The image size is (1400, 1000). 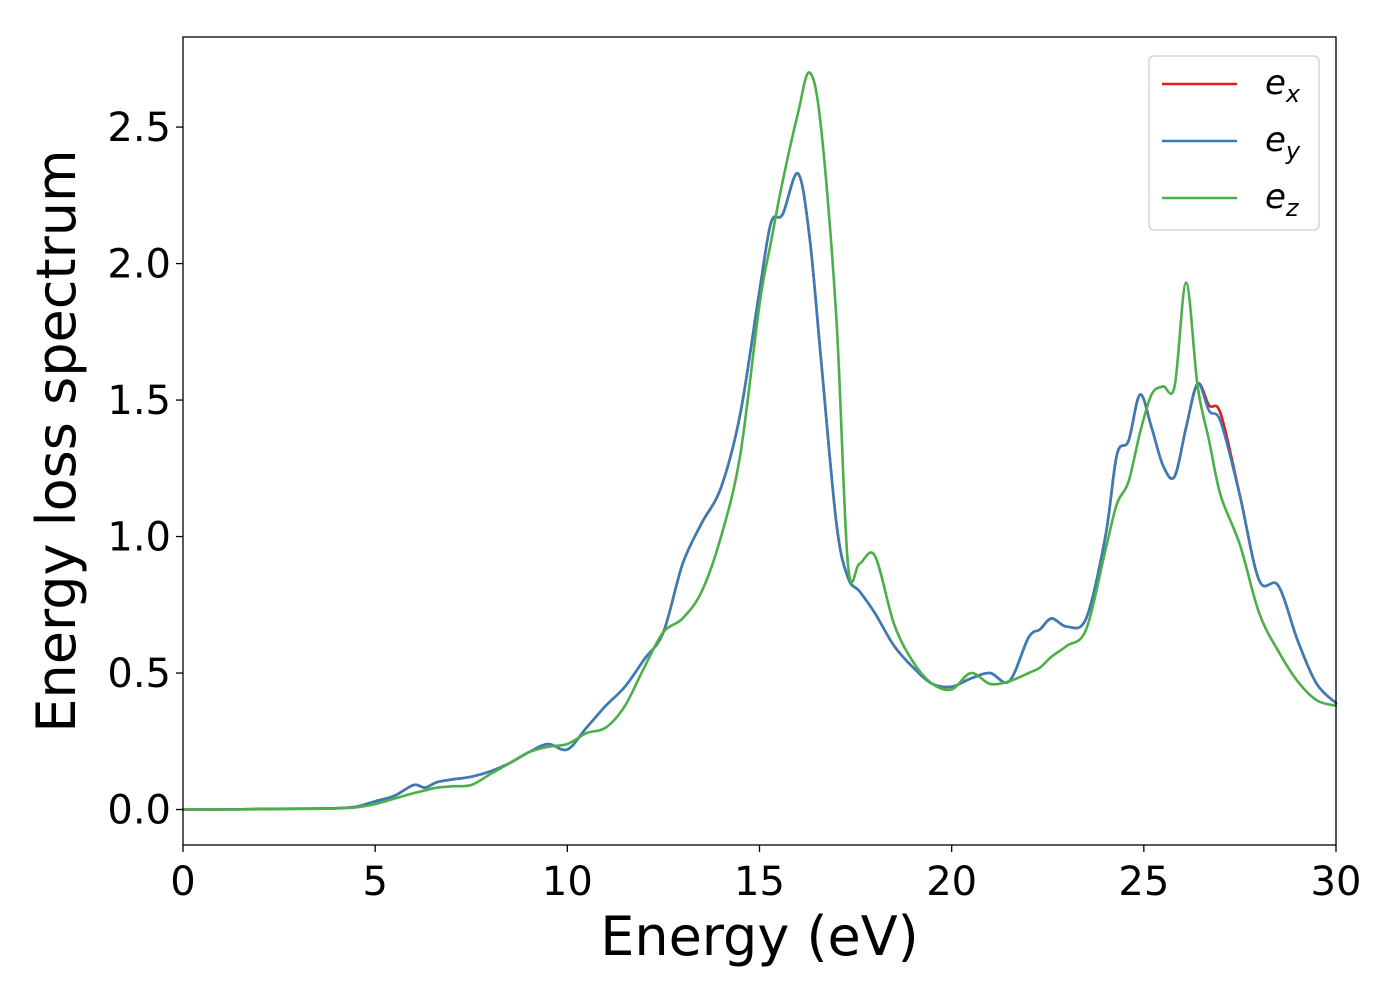 I want to click on x-tick-label: 10, so click(x=567, y=882).